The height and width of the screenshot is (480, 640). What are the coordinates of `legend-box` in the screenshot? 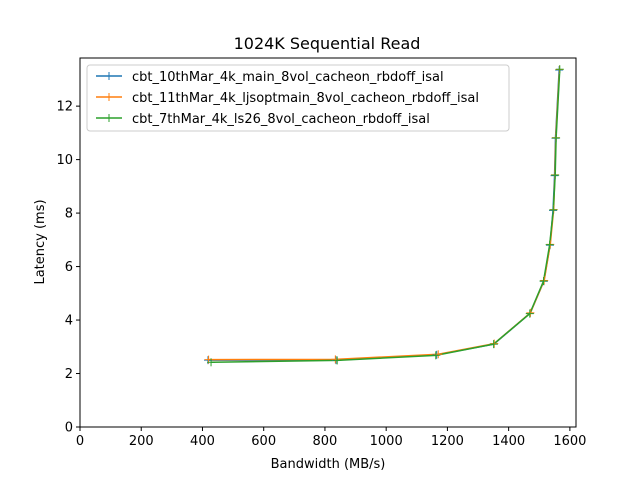 It's located at (298, 98).